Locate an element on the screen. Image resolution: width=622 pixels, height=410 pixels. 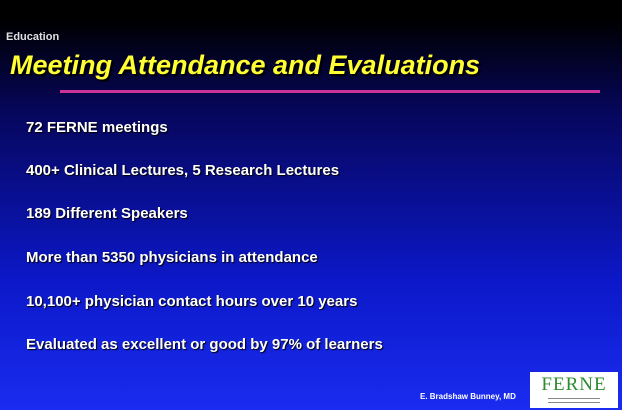
bullet-item: 72 FERNE meetings is located at coordinates (97, 127).